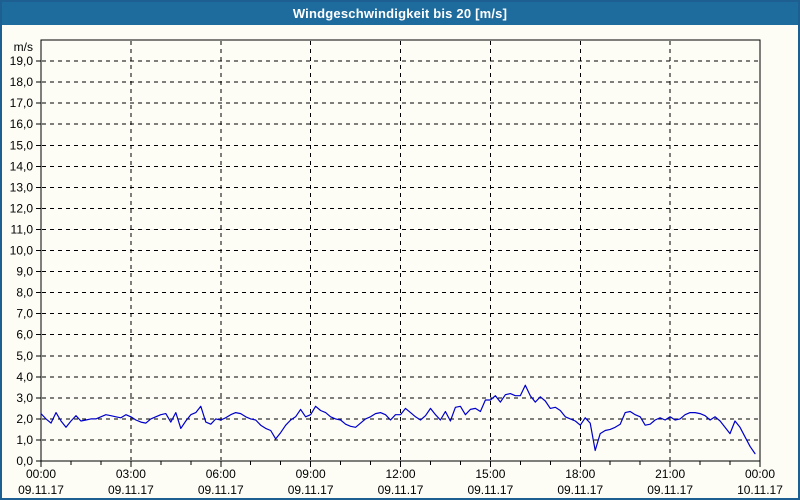 This screenshot has width=800, height=500. Describe the element at coordinates (22, 124) in the screenshot. I see `y-tick-label: 16,0` at that location.